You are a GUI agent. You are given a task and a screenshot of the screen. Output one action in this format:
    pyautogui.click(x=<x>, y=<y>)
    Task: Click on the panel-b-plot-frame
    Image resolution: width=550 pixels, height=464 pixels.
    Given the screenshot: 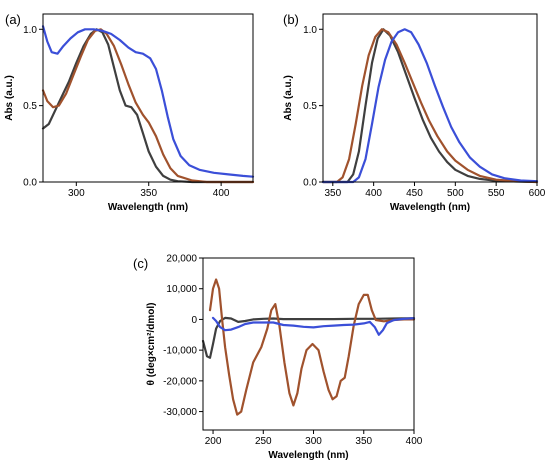 What is the action you would take?
    pyautogui.click(x=430, y=98)
    